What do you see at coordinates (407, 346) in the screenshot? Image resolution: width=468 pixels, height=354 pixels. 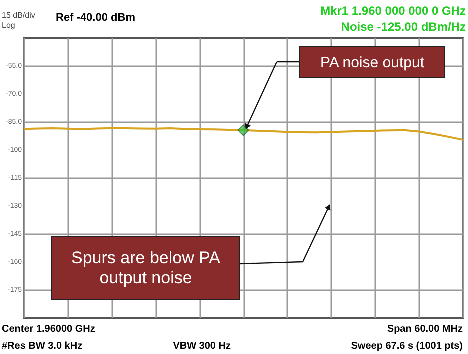 I see `text: Sweep 67.6 s (1001 pts)` at bounding box center [407, 346].